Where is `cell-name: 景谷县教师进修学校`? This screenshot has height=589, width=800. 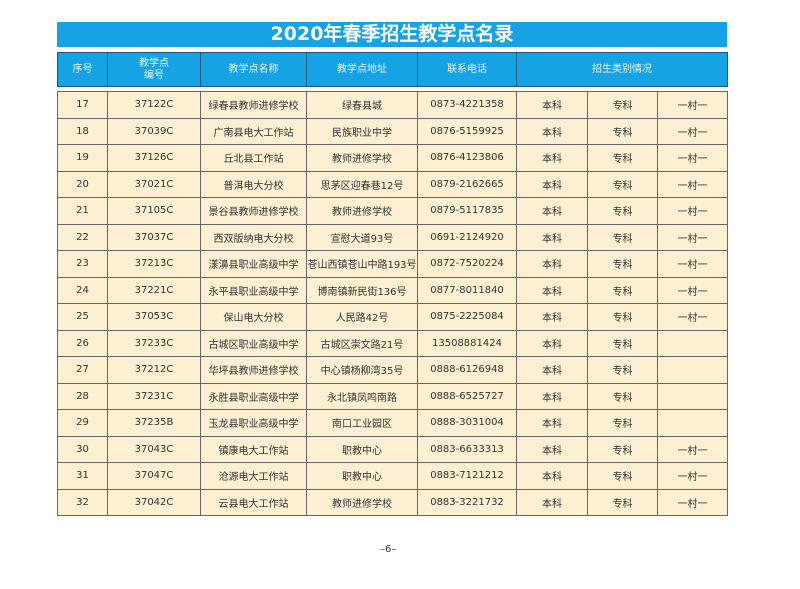
cell-name: 景谷县教师进修学校 is located at coordinates (253, 211).